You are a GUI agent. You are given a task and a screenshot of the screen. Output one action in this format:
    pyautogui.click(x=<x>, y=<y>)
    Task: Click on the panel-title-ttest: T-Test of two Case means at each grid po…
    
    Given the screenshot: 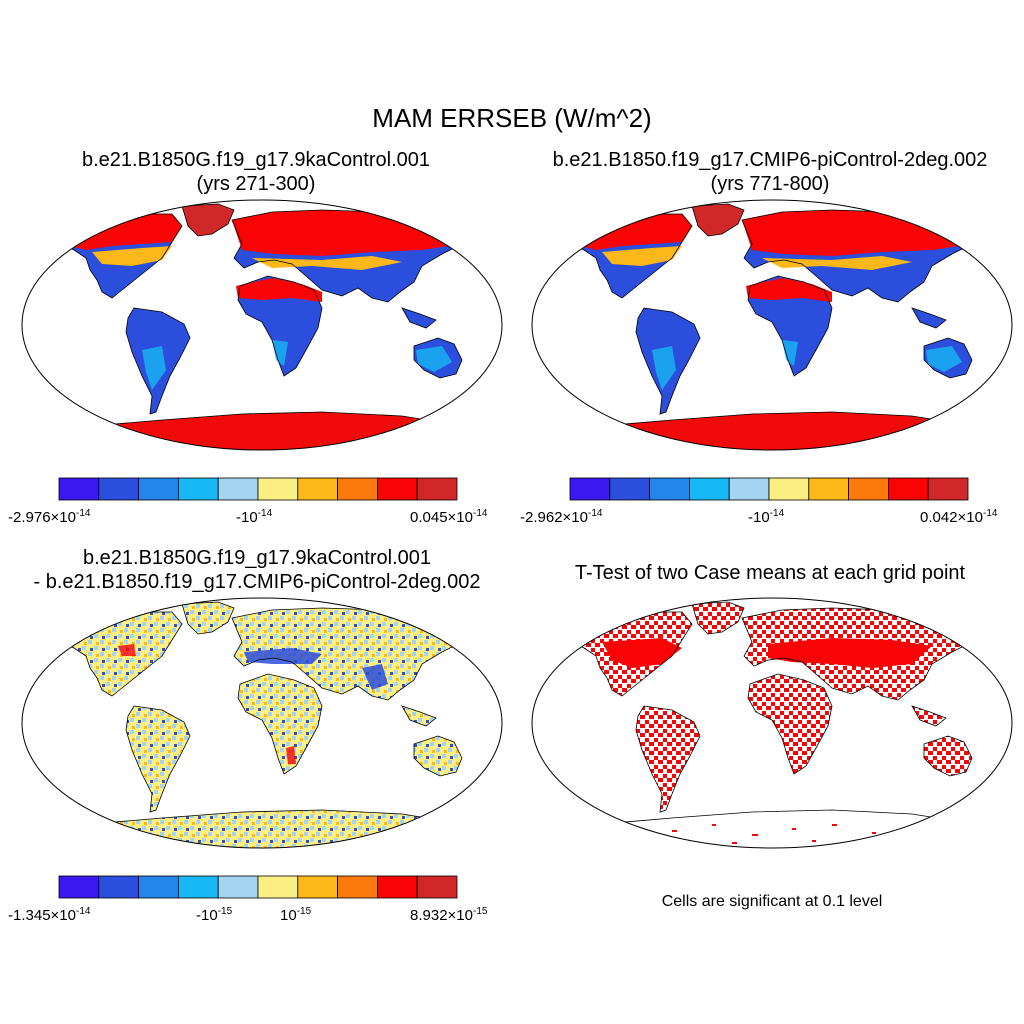 What is the action you would take?
    pyautogui.click(x=770, y=573)
    